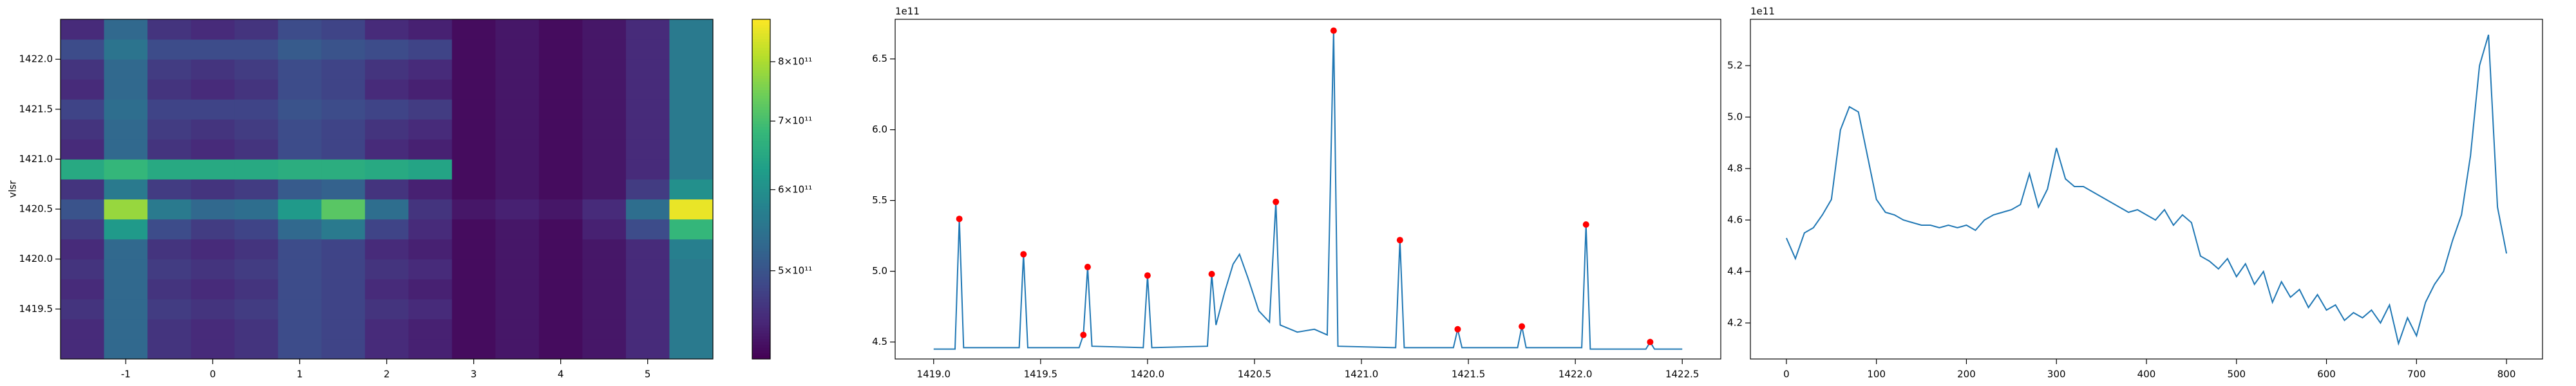 The width and height of the screenshot is (2576, 386). Describe the element at coordinates (1023, 254) in the screenshot. I see `peak-marker` at that location.